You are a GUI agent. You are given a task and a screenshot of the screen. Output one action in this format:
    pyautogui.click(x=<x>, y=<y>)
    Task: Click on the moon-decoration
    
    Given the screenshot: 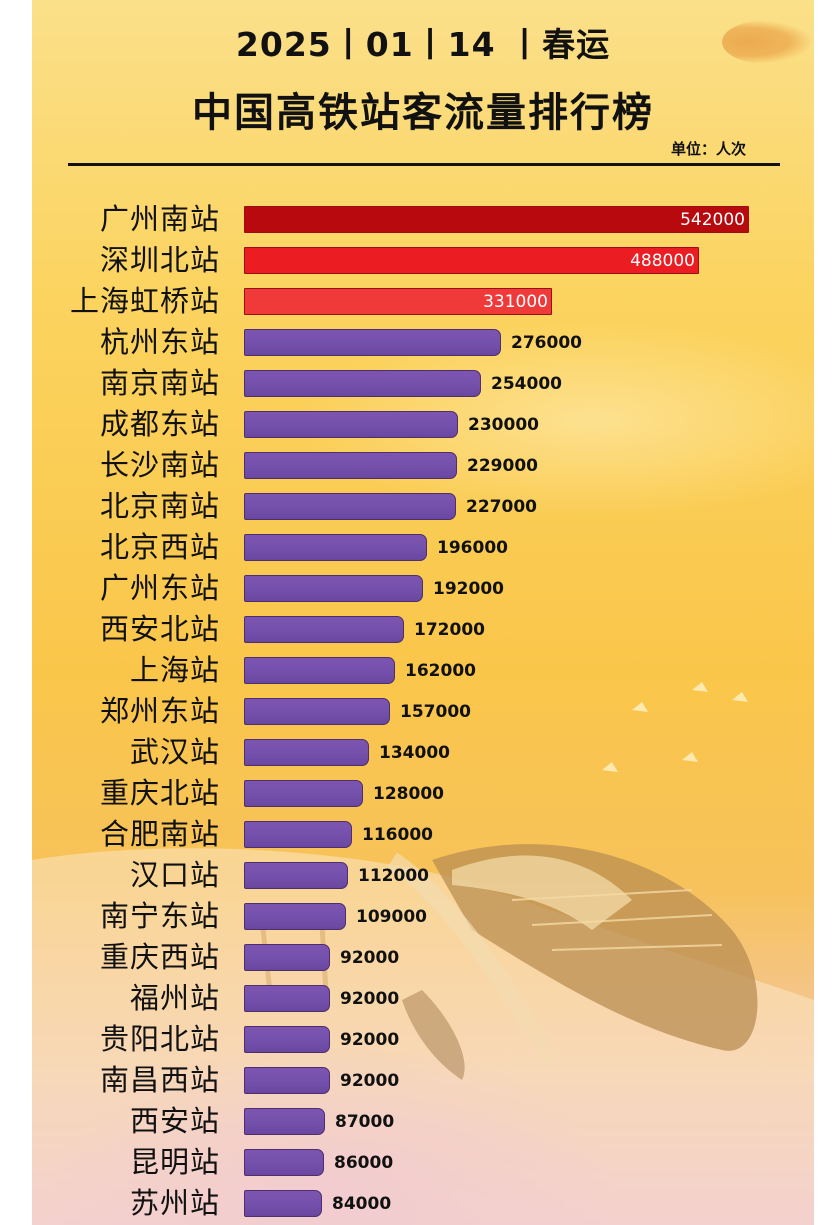 What is the action you would take?
    pyautogui.click(x=767, y=42)
    